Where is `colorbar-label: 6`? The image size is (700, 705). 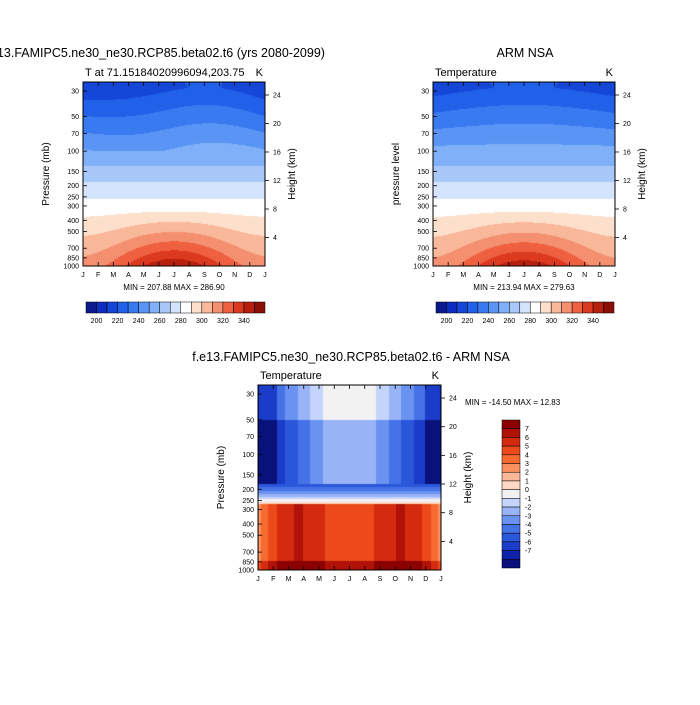 colorbar-label: 6 is located at coordinates (527, 438).